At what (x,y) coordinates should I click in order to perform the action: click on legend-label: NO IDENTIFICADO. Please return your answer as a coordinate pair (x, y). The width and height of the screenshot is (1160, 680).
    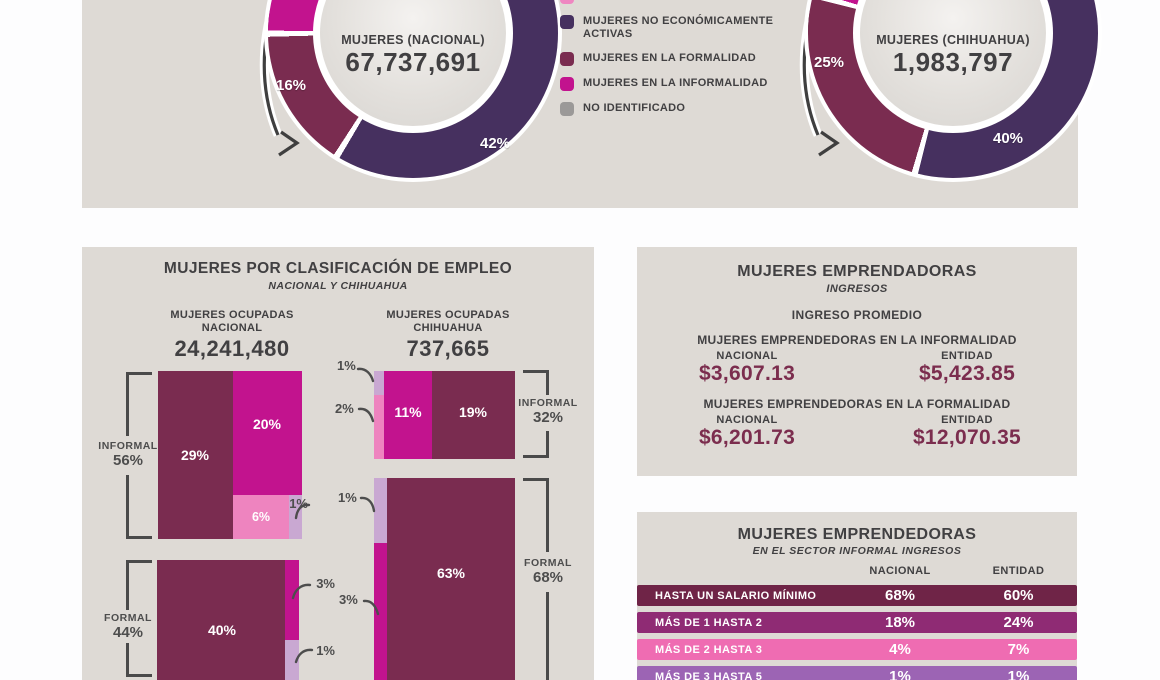
    Looking at the image, I should click on (634, 108).